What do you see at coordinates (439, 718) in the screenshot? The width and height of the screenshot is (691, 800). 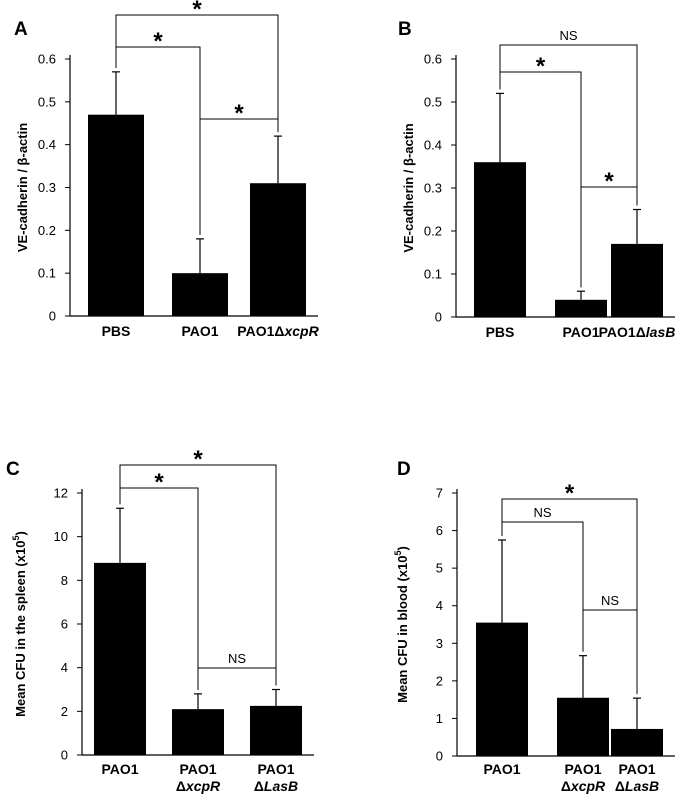 I see `y-tick-label: 1` at bounding box center [439, 718].